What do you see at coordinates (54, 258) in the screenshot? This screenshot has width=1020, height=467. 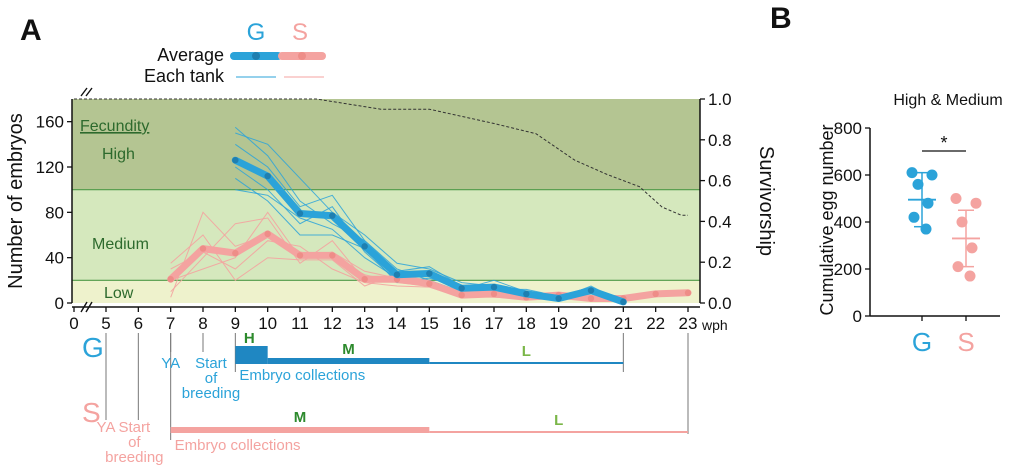 I see `y-tick-label-left: 40` at bounding box center [54, 258].